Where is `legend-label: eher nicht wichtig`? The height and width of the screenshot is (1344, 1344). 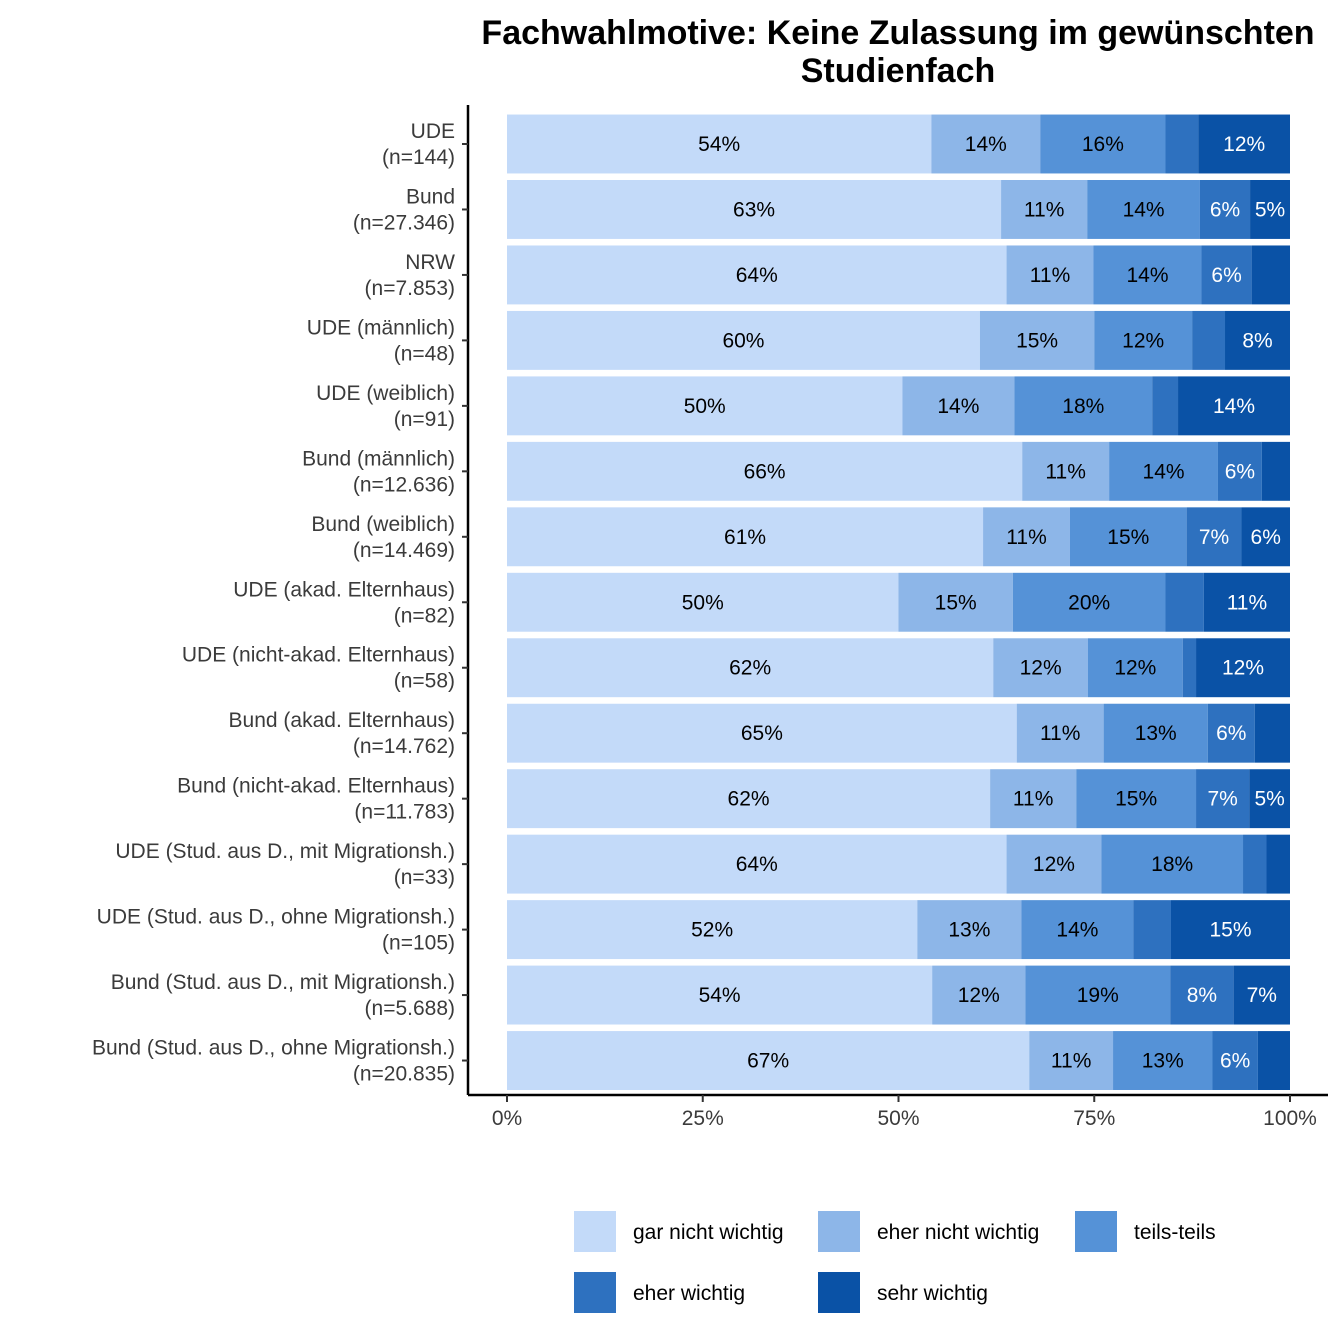 legend-label: eher nicht wichtig is located at coordinates (958, 1232).